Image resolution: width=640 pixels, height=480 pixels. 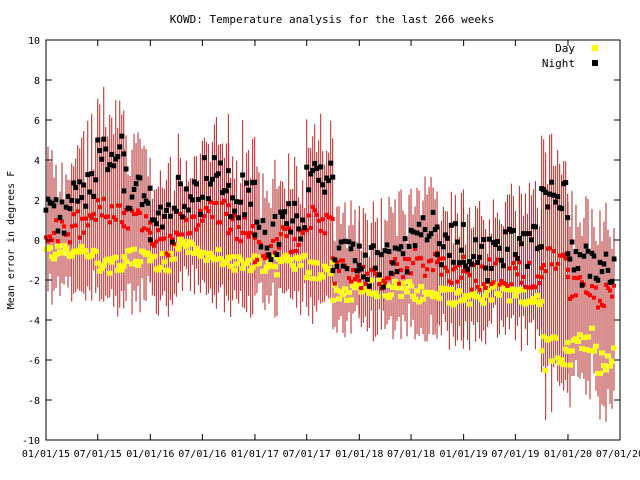 I want to click on y-tick-label: -10, so click(x=31, y=441).